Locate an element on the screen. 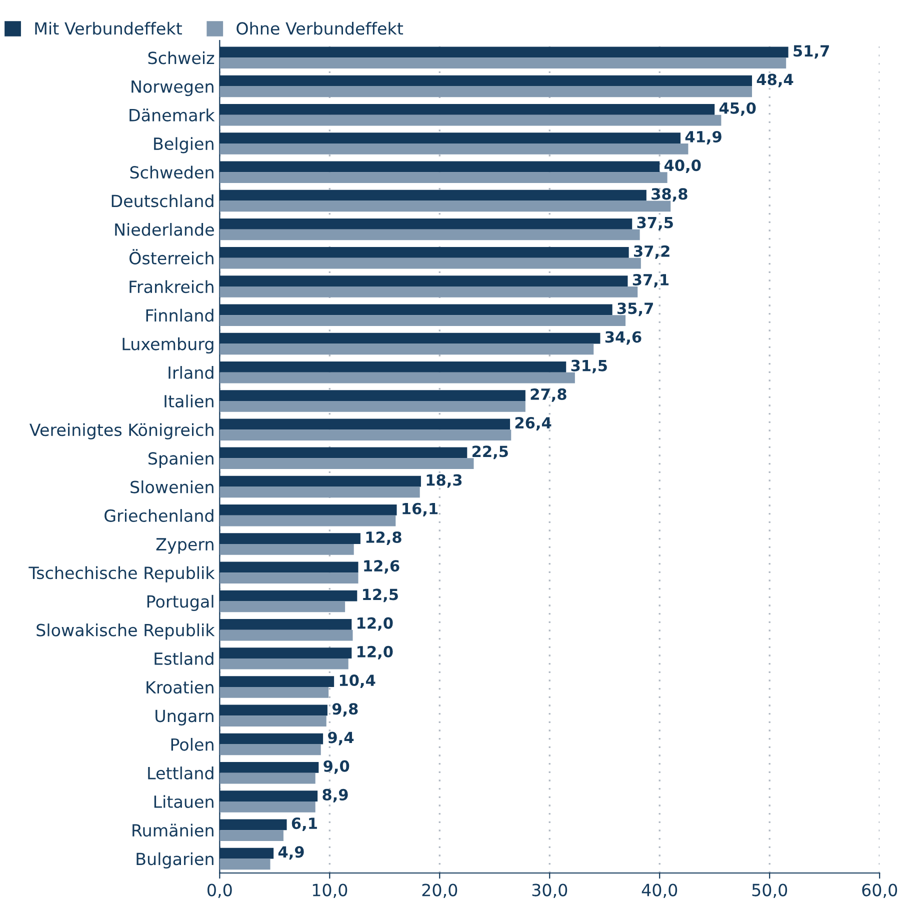 The image size is (904, 900). data-label: 37,1 is located at coordinates (650, 281).